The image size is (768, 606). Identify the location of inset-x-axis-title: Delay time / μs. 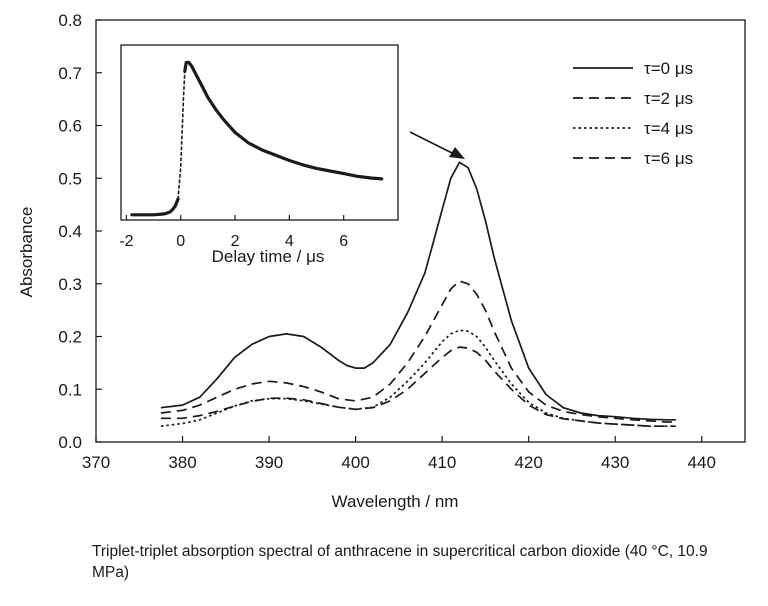
(268, 256).